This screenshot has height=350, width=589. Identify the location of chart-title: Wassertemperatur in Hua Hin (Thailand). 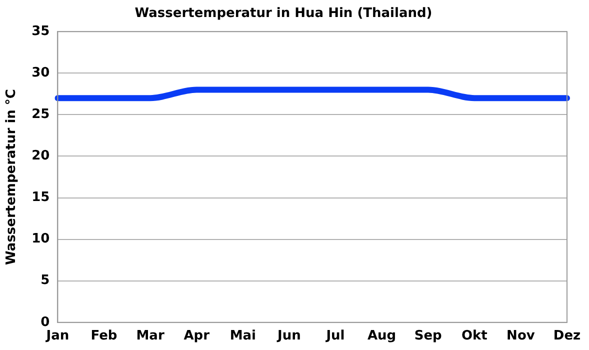
(283, 14).